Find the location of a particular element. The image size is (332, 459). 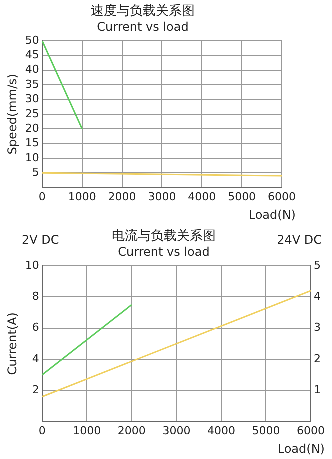

y2-tick-label: 1 is located at coordinates (317, 390).